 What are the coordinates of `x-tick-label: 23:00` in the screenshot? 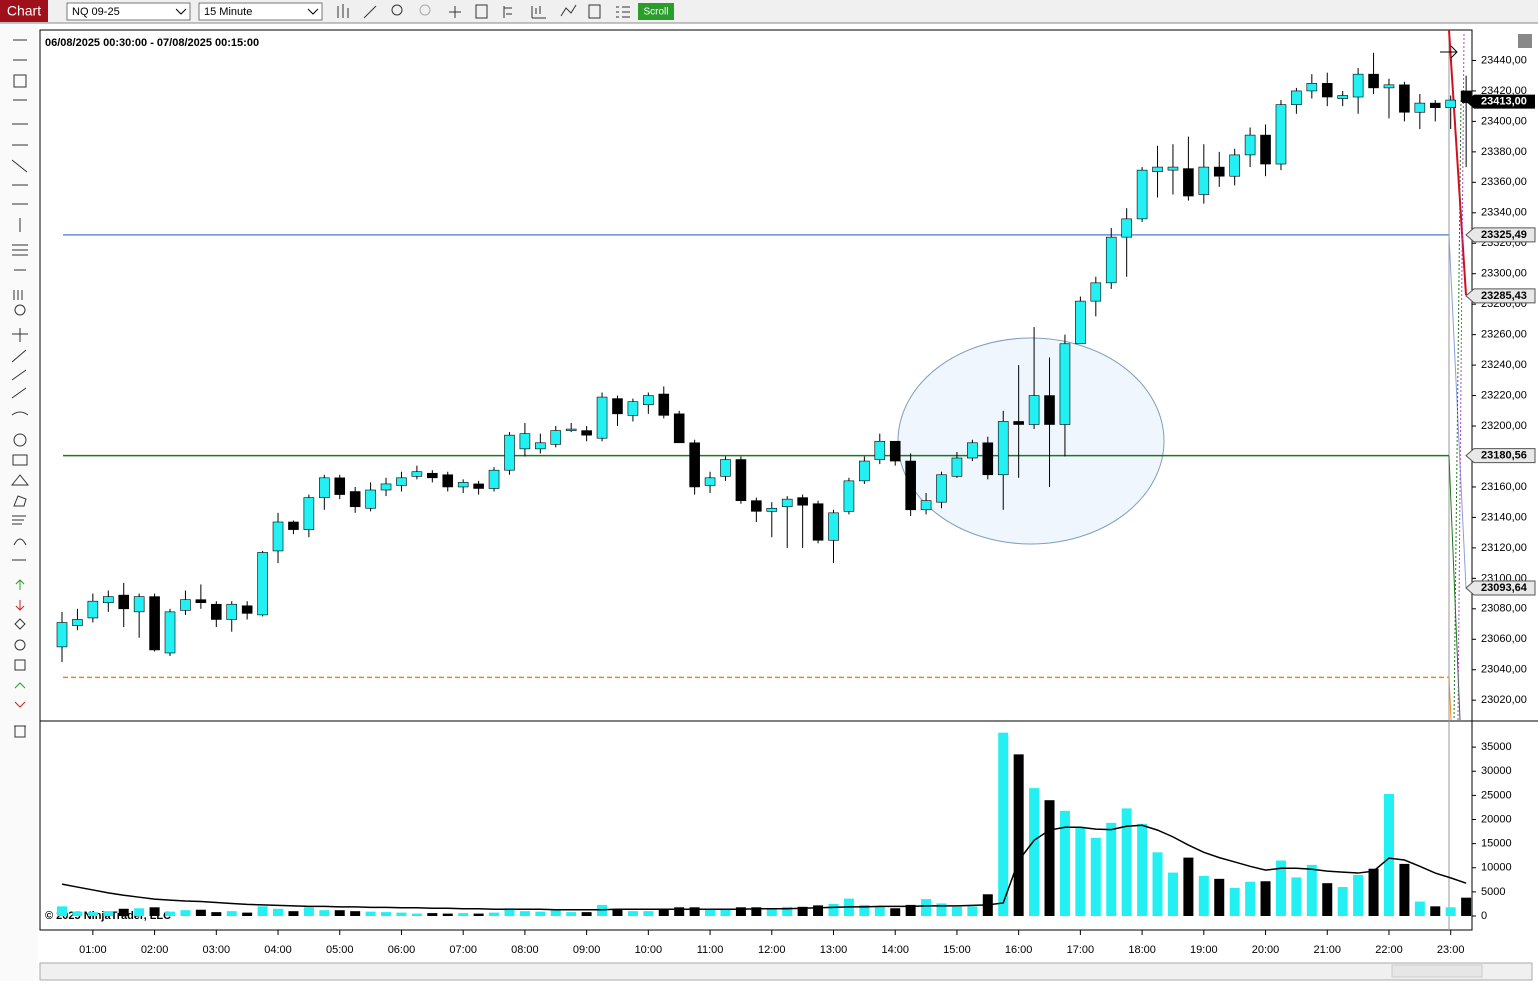 It's located at (1451, 950).